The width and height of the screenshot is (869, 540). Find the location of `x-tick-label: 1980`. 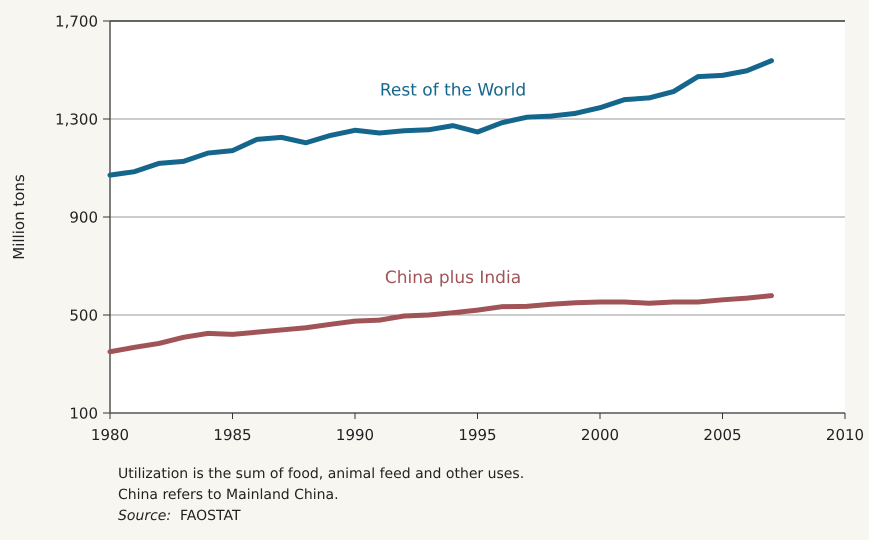

x-tick-label: 1980 is located at coordinates (110, 435).